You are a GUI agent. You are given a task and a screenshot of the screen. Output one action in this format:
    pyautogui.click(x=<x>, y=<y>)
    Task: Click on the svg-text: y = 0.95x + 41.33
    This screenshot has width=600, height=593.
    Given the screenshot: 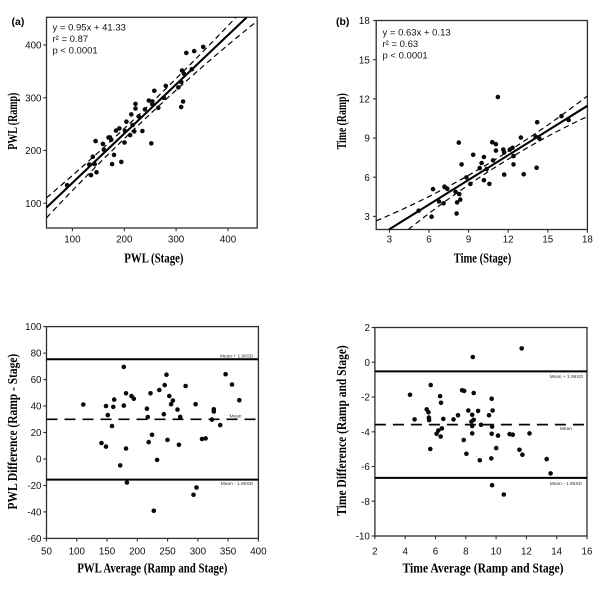 What is the action you would take?
    pyautogui.click(x=89, y=27)
    